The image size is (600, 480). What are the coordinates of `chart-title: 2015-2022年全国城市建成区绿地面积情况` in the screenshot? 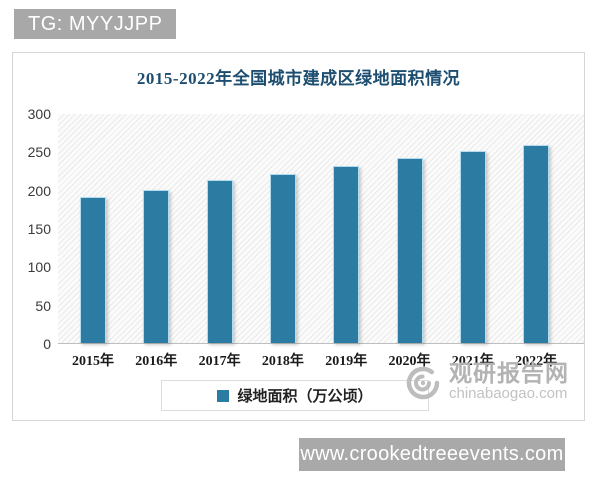 It's located at (298, 78).